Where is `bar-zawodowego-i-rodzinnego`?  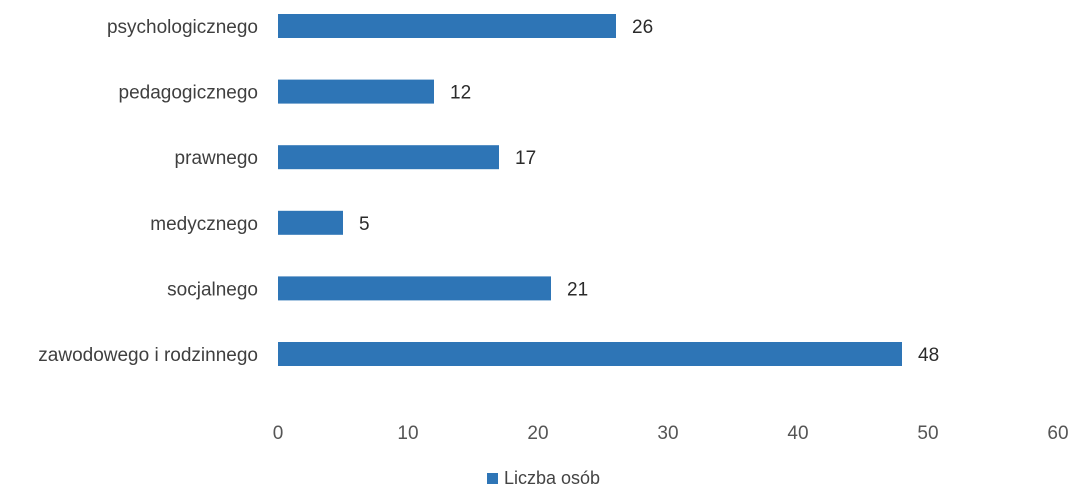 bar-zawodowego-i-rodzinnego is located at coordinates (590, 354).